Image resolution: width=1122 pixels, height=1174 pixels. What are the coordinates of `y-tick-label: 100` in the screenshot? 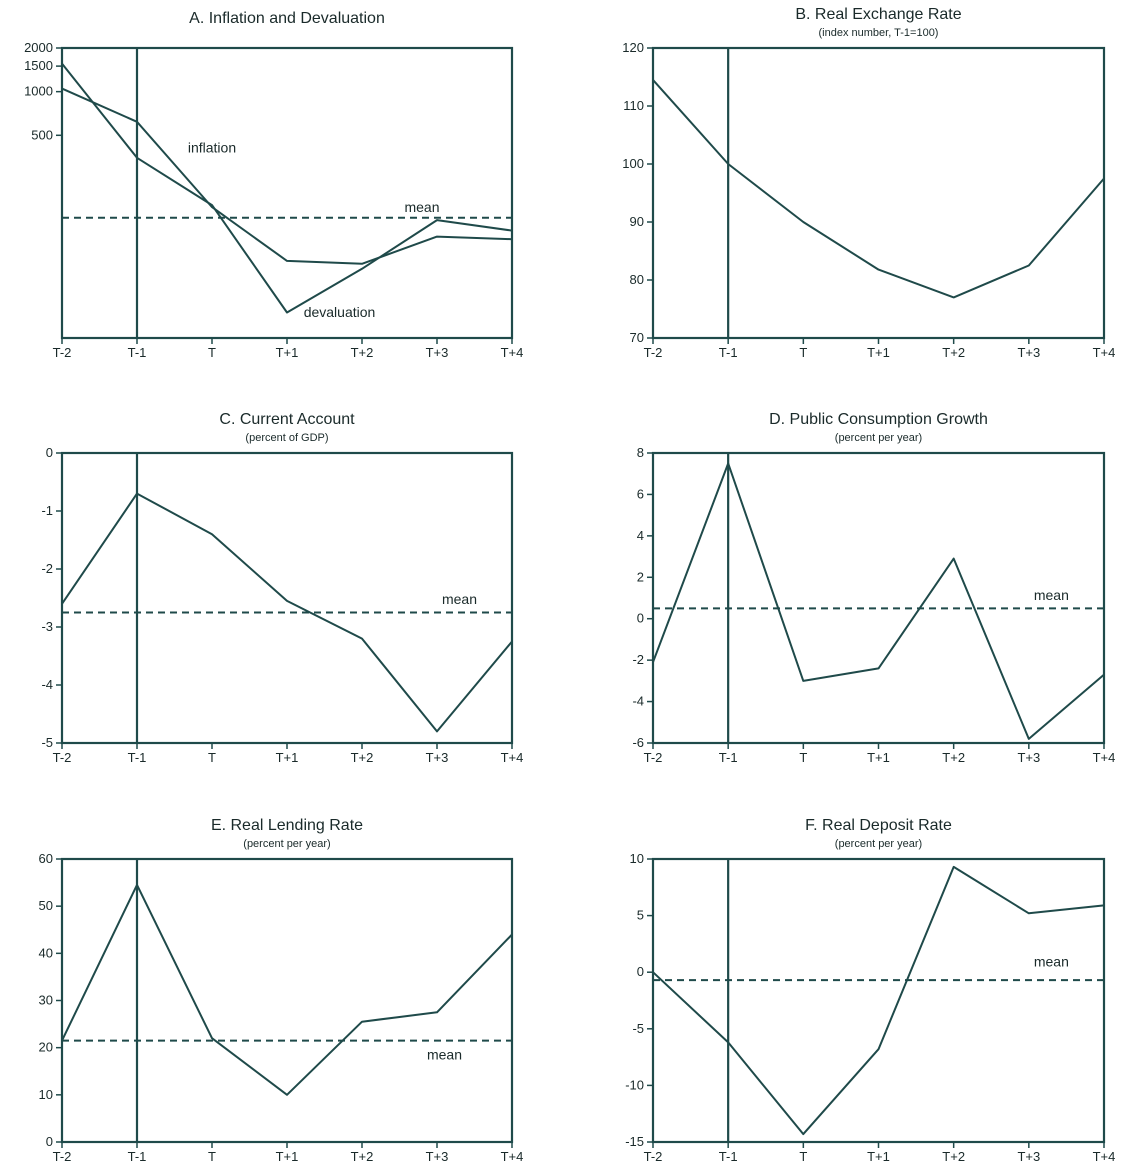 It's located at (633, 163).